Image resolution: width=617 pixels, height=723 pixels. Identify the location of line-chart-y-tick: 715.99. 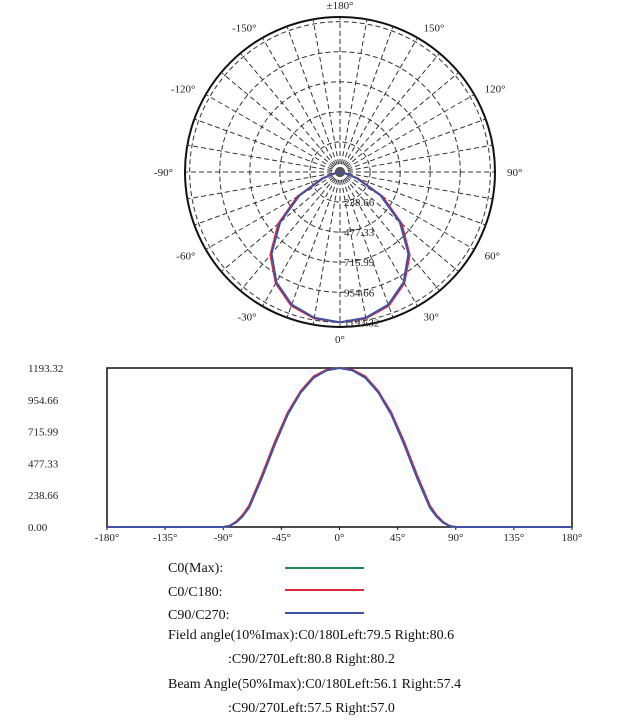
(43, 433).